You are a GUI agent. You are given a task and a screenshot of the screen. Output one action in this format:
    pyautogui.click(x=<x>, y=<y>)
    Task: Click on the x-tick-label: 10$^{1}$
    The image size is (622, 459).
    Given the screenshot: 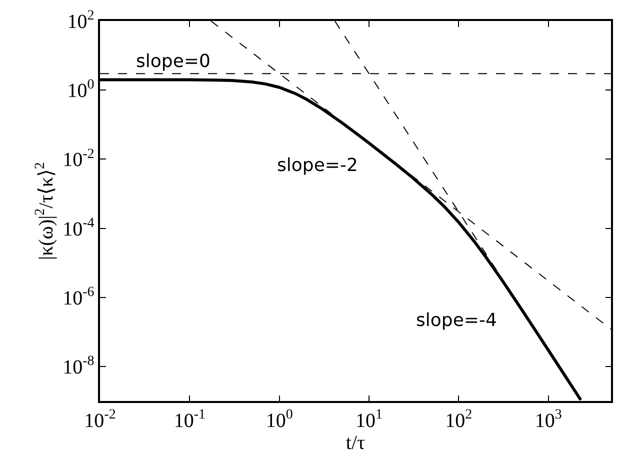 What is the action you would take?
    pyautogui.click(x=369, y=419)
    